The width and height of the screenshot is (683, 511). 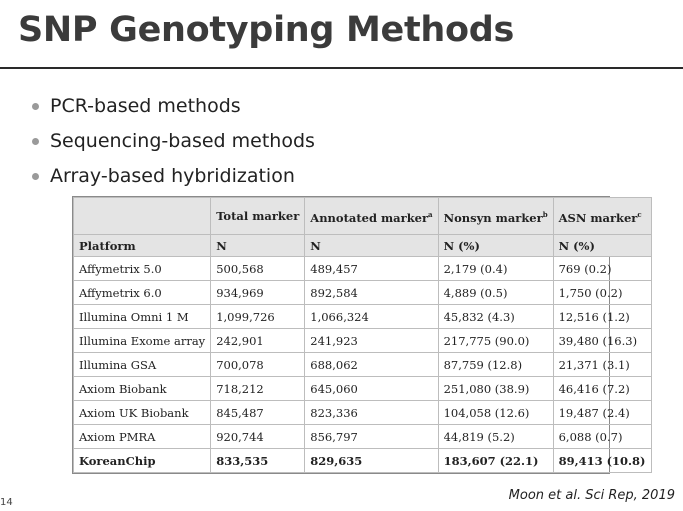 I want to click on cell-total: 833,535, so click(x=258, y=460).